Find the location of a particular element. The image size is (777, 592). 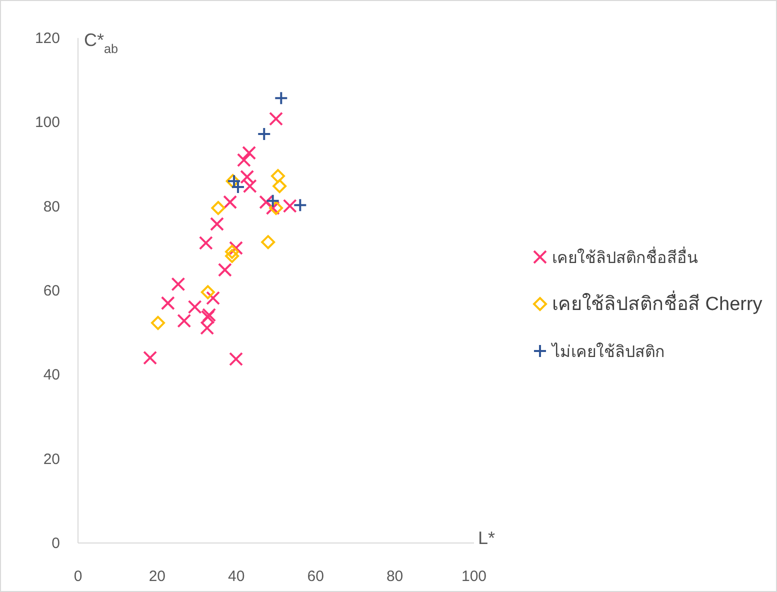

y-tick-label: 100 is located at coordinates (47, 123).